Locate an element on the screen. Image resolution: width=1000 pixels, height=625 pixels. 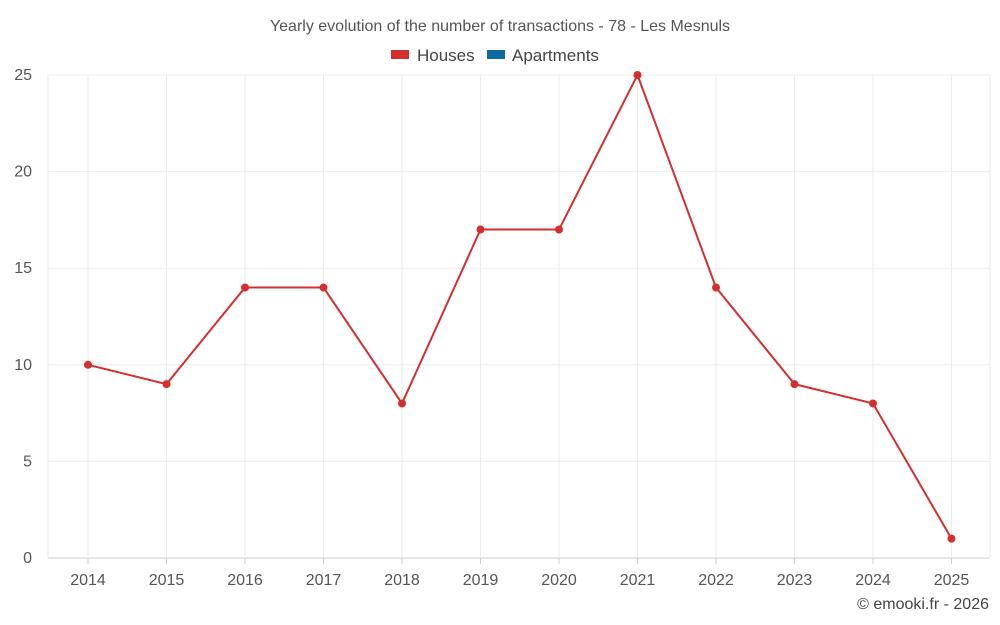
data-point-houses-2019 is located at coordinates (480, 229).